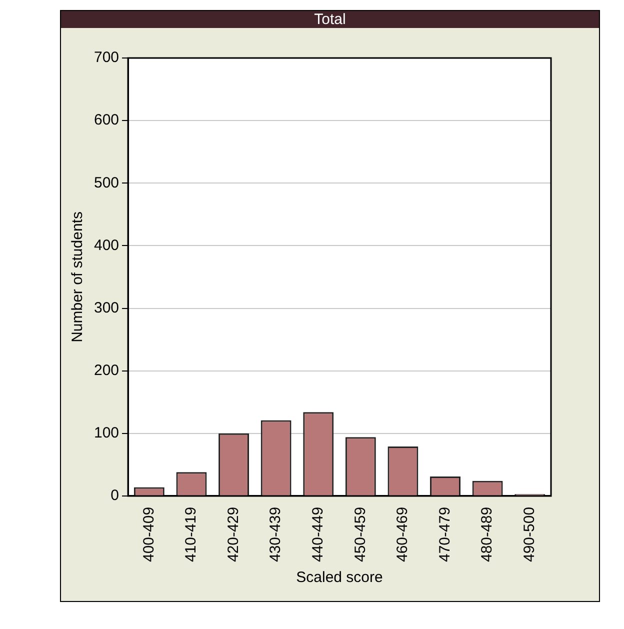 Image resolution: width=624 pixels, height=629 pixels. I want to click on x-tick-label: 400-409, so click(149, 534).